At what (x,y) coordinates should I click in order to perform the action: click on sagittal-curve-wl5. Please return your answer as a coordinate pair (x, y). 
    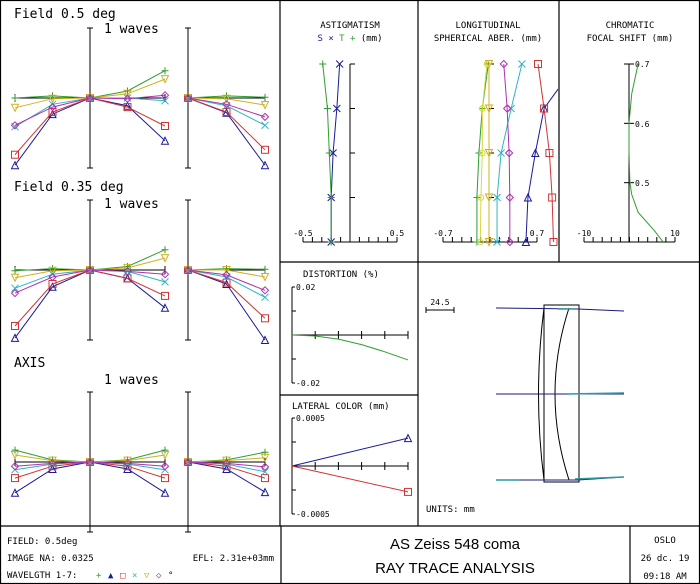
    Looking at the image, I should click on (226, 101).